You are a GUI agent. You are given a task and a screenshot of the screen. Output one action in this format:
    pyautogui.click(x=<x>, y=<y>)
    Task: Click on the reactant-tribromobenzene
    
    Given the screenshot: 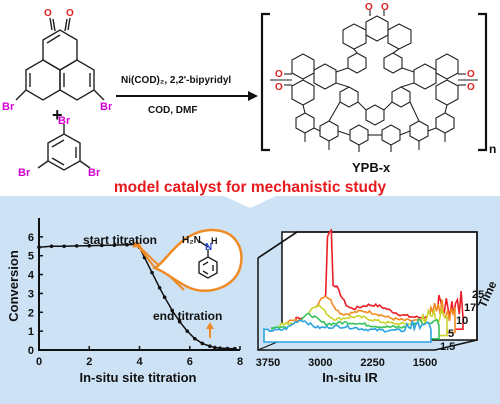 What is the action you would take?
    pyautogui.click(x=64, y=147)
    